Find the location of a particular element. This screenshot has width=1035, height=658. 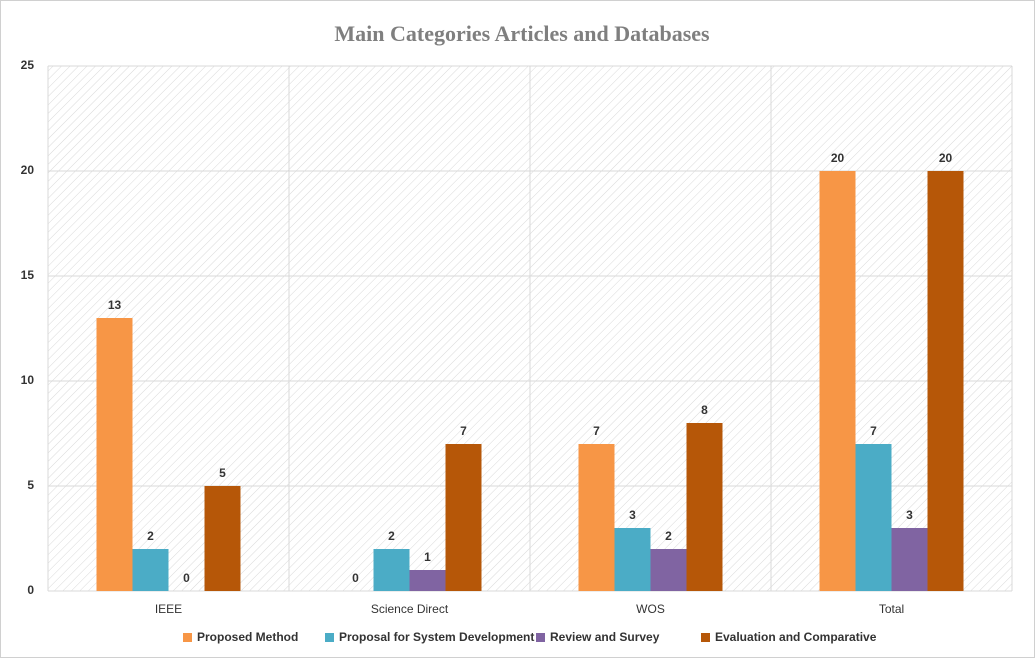

x-tick-label: Science Direct is located at coordinates (410, 609).